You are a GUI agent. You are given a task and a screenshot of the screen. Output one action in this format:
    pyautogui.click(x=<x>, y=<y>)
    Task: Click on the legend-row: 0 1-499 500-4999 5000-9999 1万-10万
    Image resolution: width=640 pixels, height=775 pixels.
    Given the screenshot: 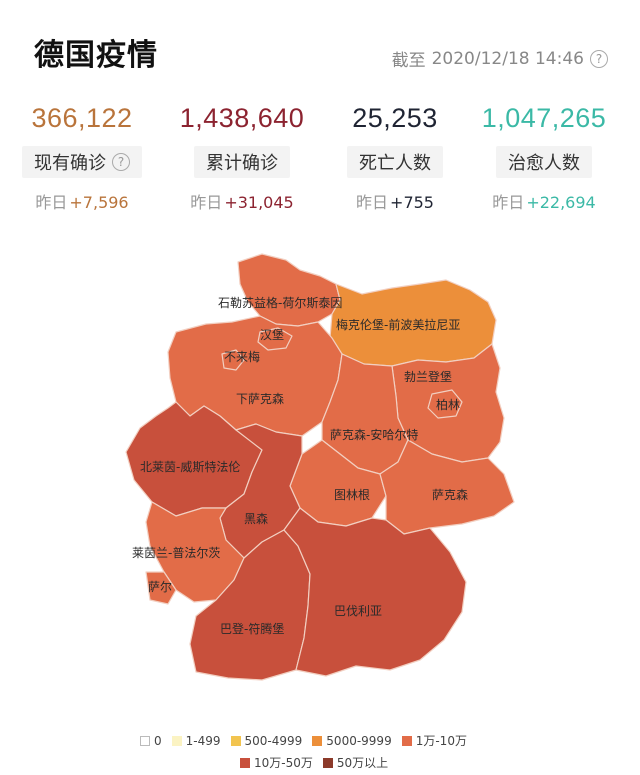 What is the action you would take?
    pyautogui.click(x=308, y=740)
    